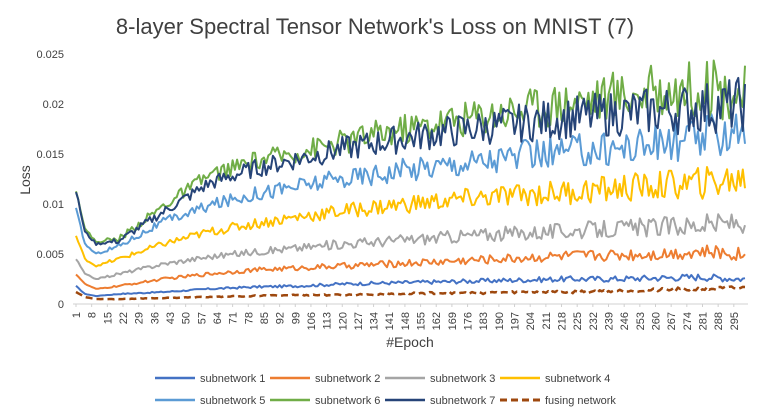 This screenshot has height=420, width=757. Describe the element at coordinates (735, 321) in the screenshot. I see `x-tick-label: 295` at that location.